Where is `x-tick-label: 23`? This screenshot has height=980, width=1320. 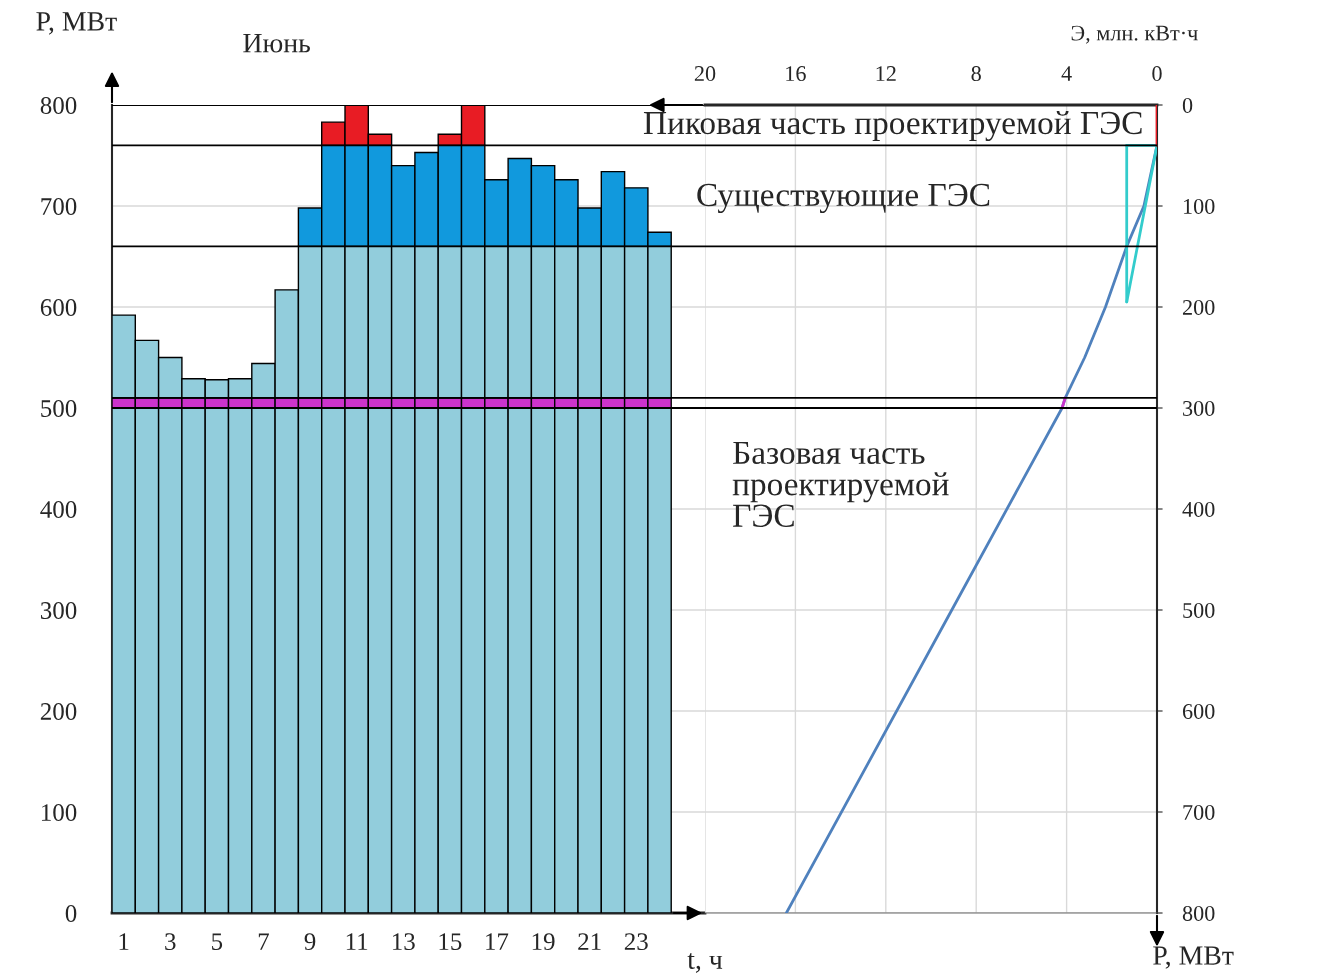 x-tick-label: 23 is located at coordinates (636, 942).